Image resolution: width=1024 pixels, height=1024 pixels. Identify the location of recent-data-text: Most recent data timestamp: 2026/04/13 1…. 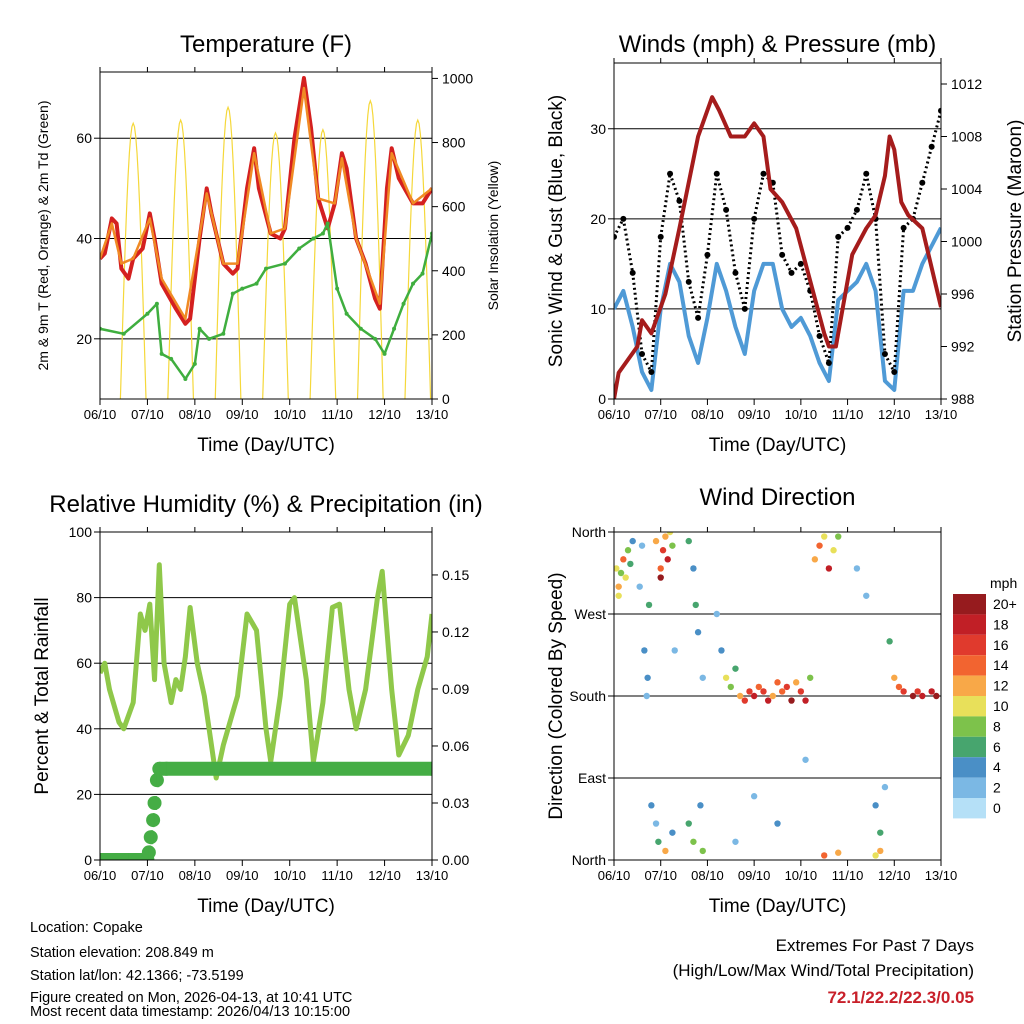
(190, 1012).